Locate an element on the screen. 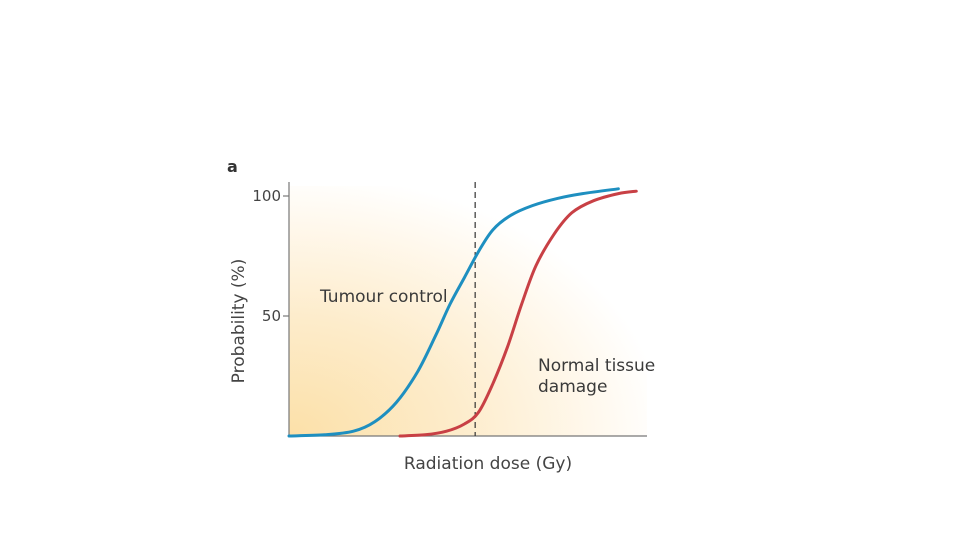 The width and height of the screenshot is (960, 540). y-axis-title: Probability (%) is located at coordinates (239, 321).